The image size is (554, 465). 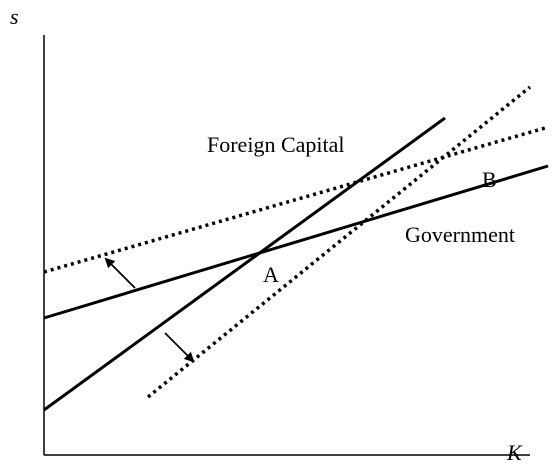 What do you see at coordinates (460, 234) in the screenshot?
I see `curve-label: Government` at bounding box center [460, 234].